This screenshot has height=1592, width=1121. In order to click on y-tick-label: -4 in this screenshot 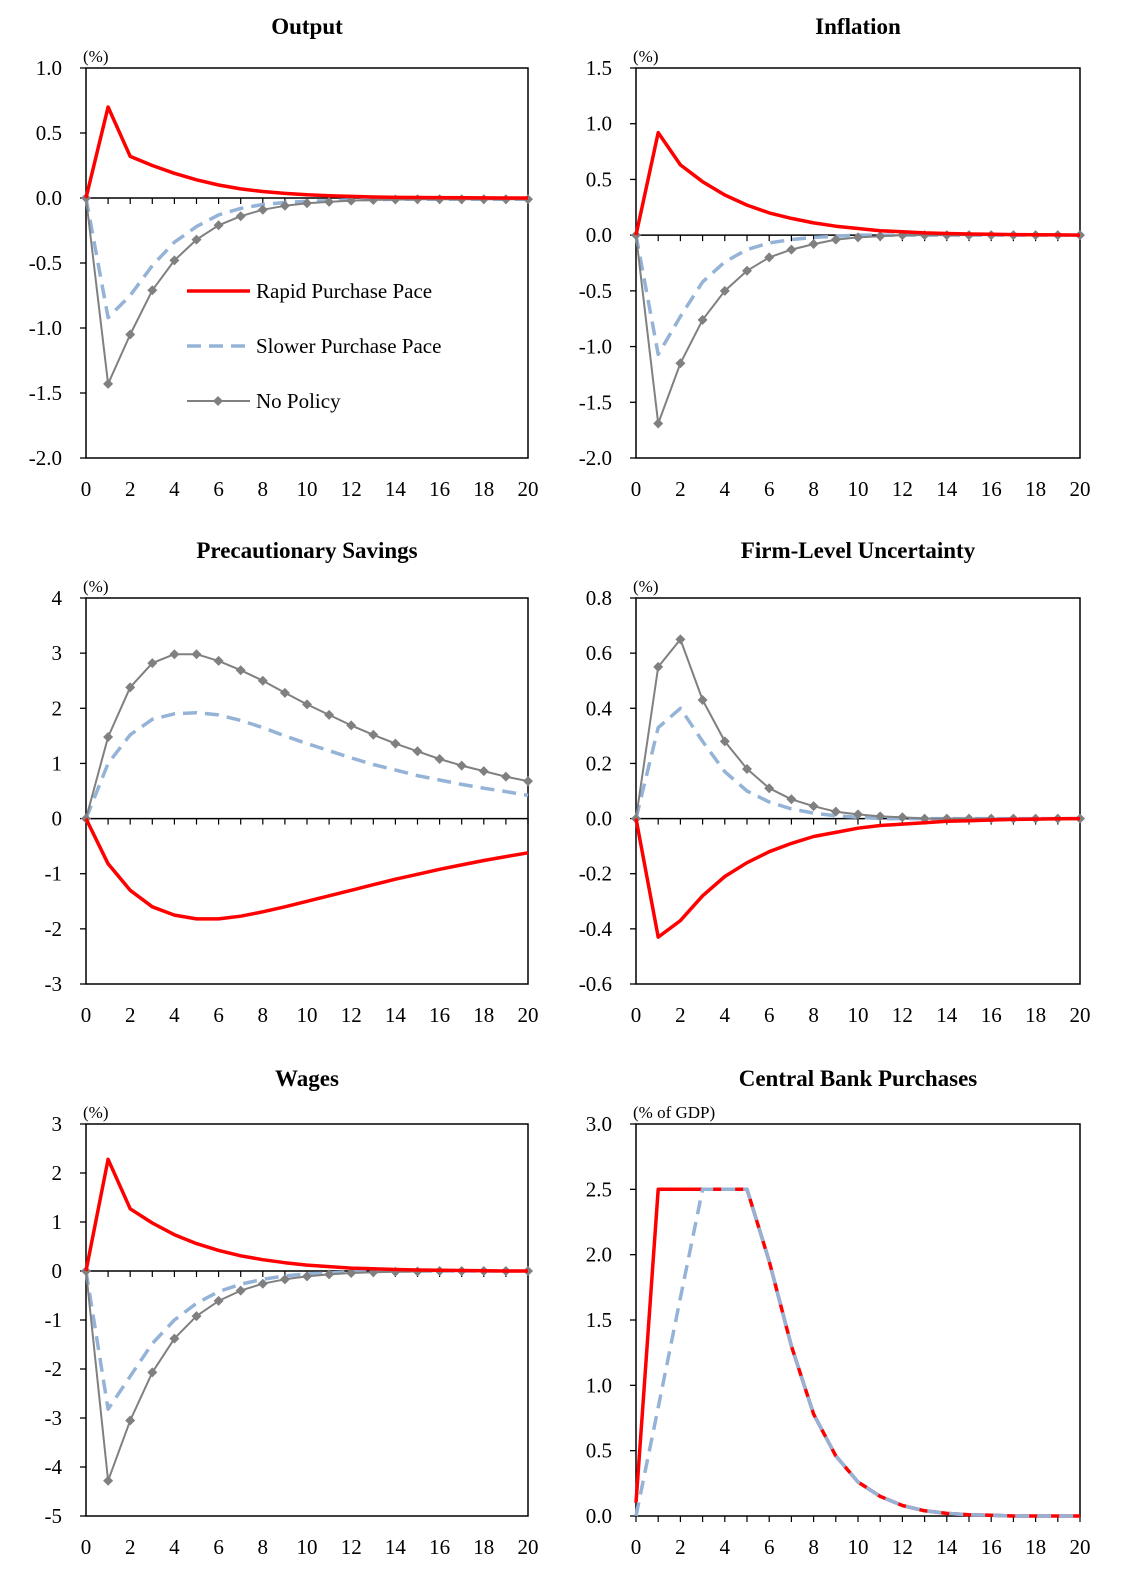, I will do `click(54, 1467)`.